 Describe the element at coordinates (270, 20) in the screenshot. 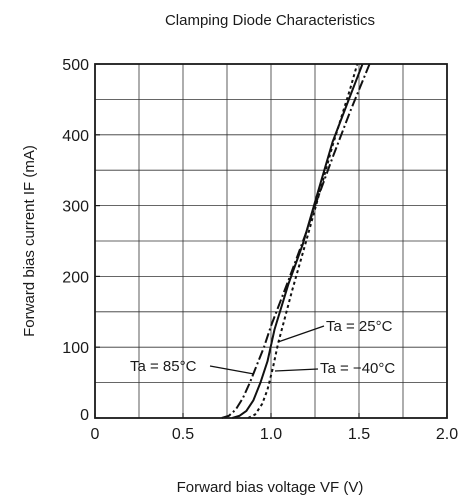

I see `chart-title: Clamping Diode Characteristics` at that location.